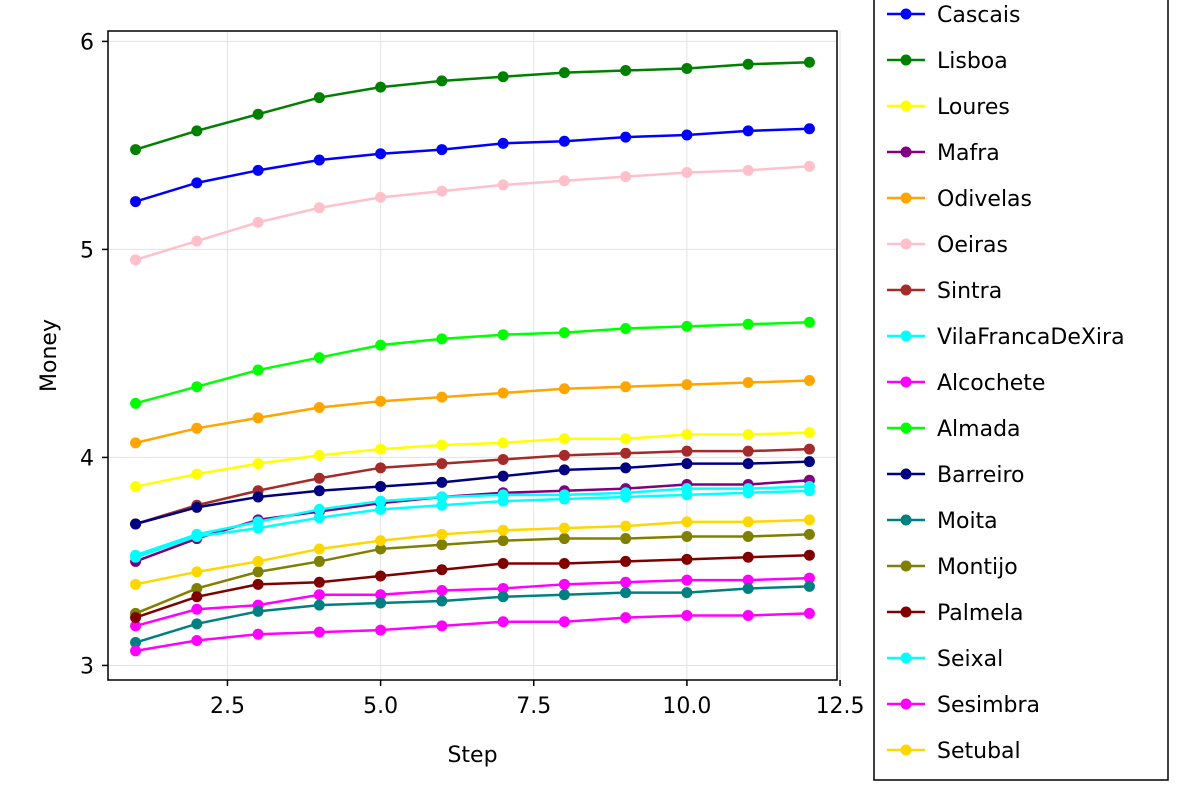 The height and width of the screenshot is (800, 1200). What do you see at coordinates (978, 15) in the screenshot?
I see `legend-label: Cascais` at bounding box center [978, 15].